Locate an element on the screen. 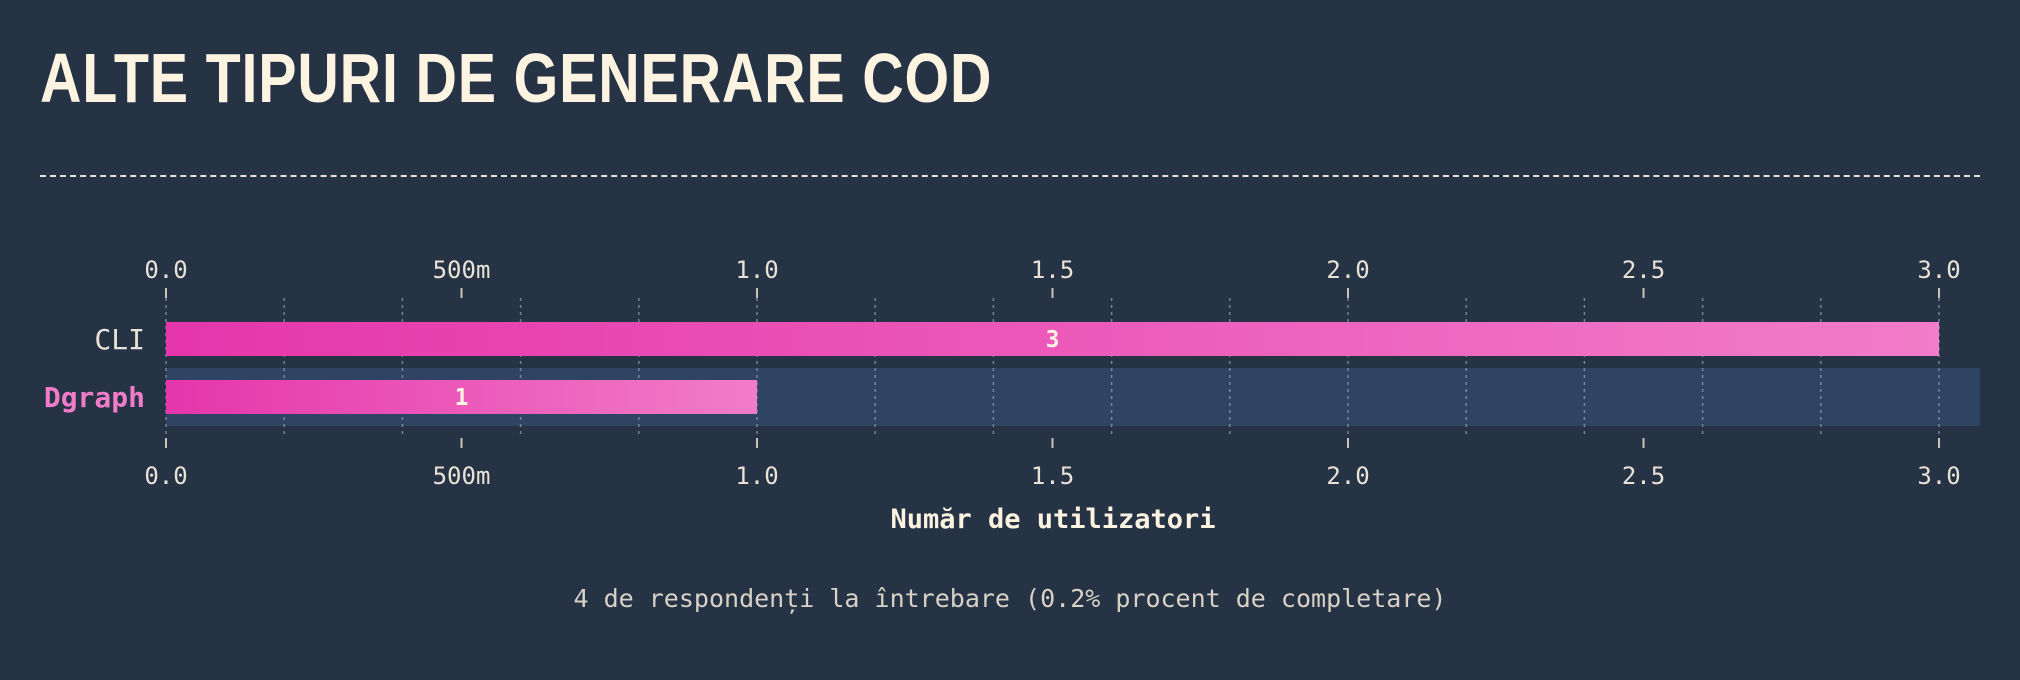  bar-value-label: 3 is located at coordinates (1053, 340).